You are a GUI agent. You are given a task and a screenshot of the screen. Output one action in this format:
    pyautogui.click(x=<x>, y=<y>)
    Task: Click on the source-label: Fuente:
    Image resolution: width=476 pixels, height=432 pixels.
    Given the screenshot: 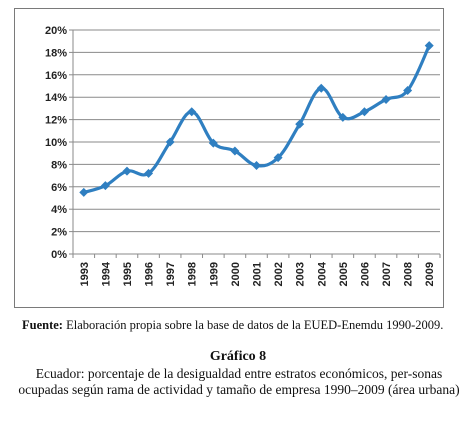 What is the action you would take?
    pyautogui.click(x=42, y=325)
    